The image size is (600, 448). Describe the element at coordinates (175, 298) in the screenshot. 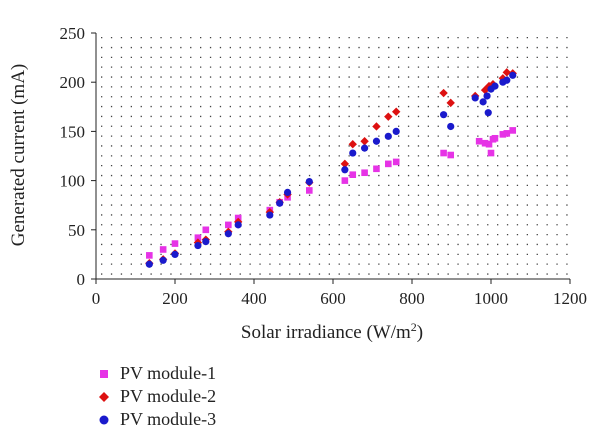

I see `x-tick-label: 200` at that location.